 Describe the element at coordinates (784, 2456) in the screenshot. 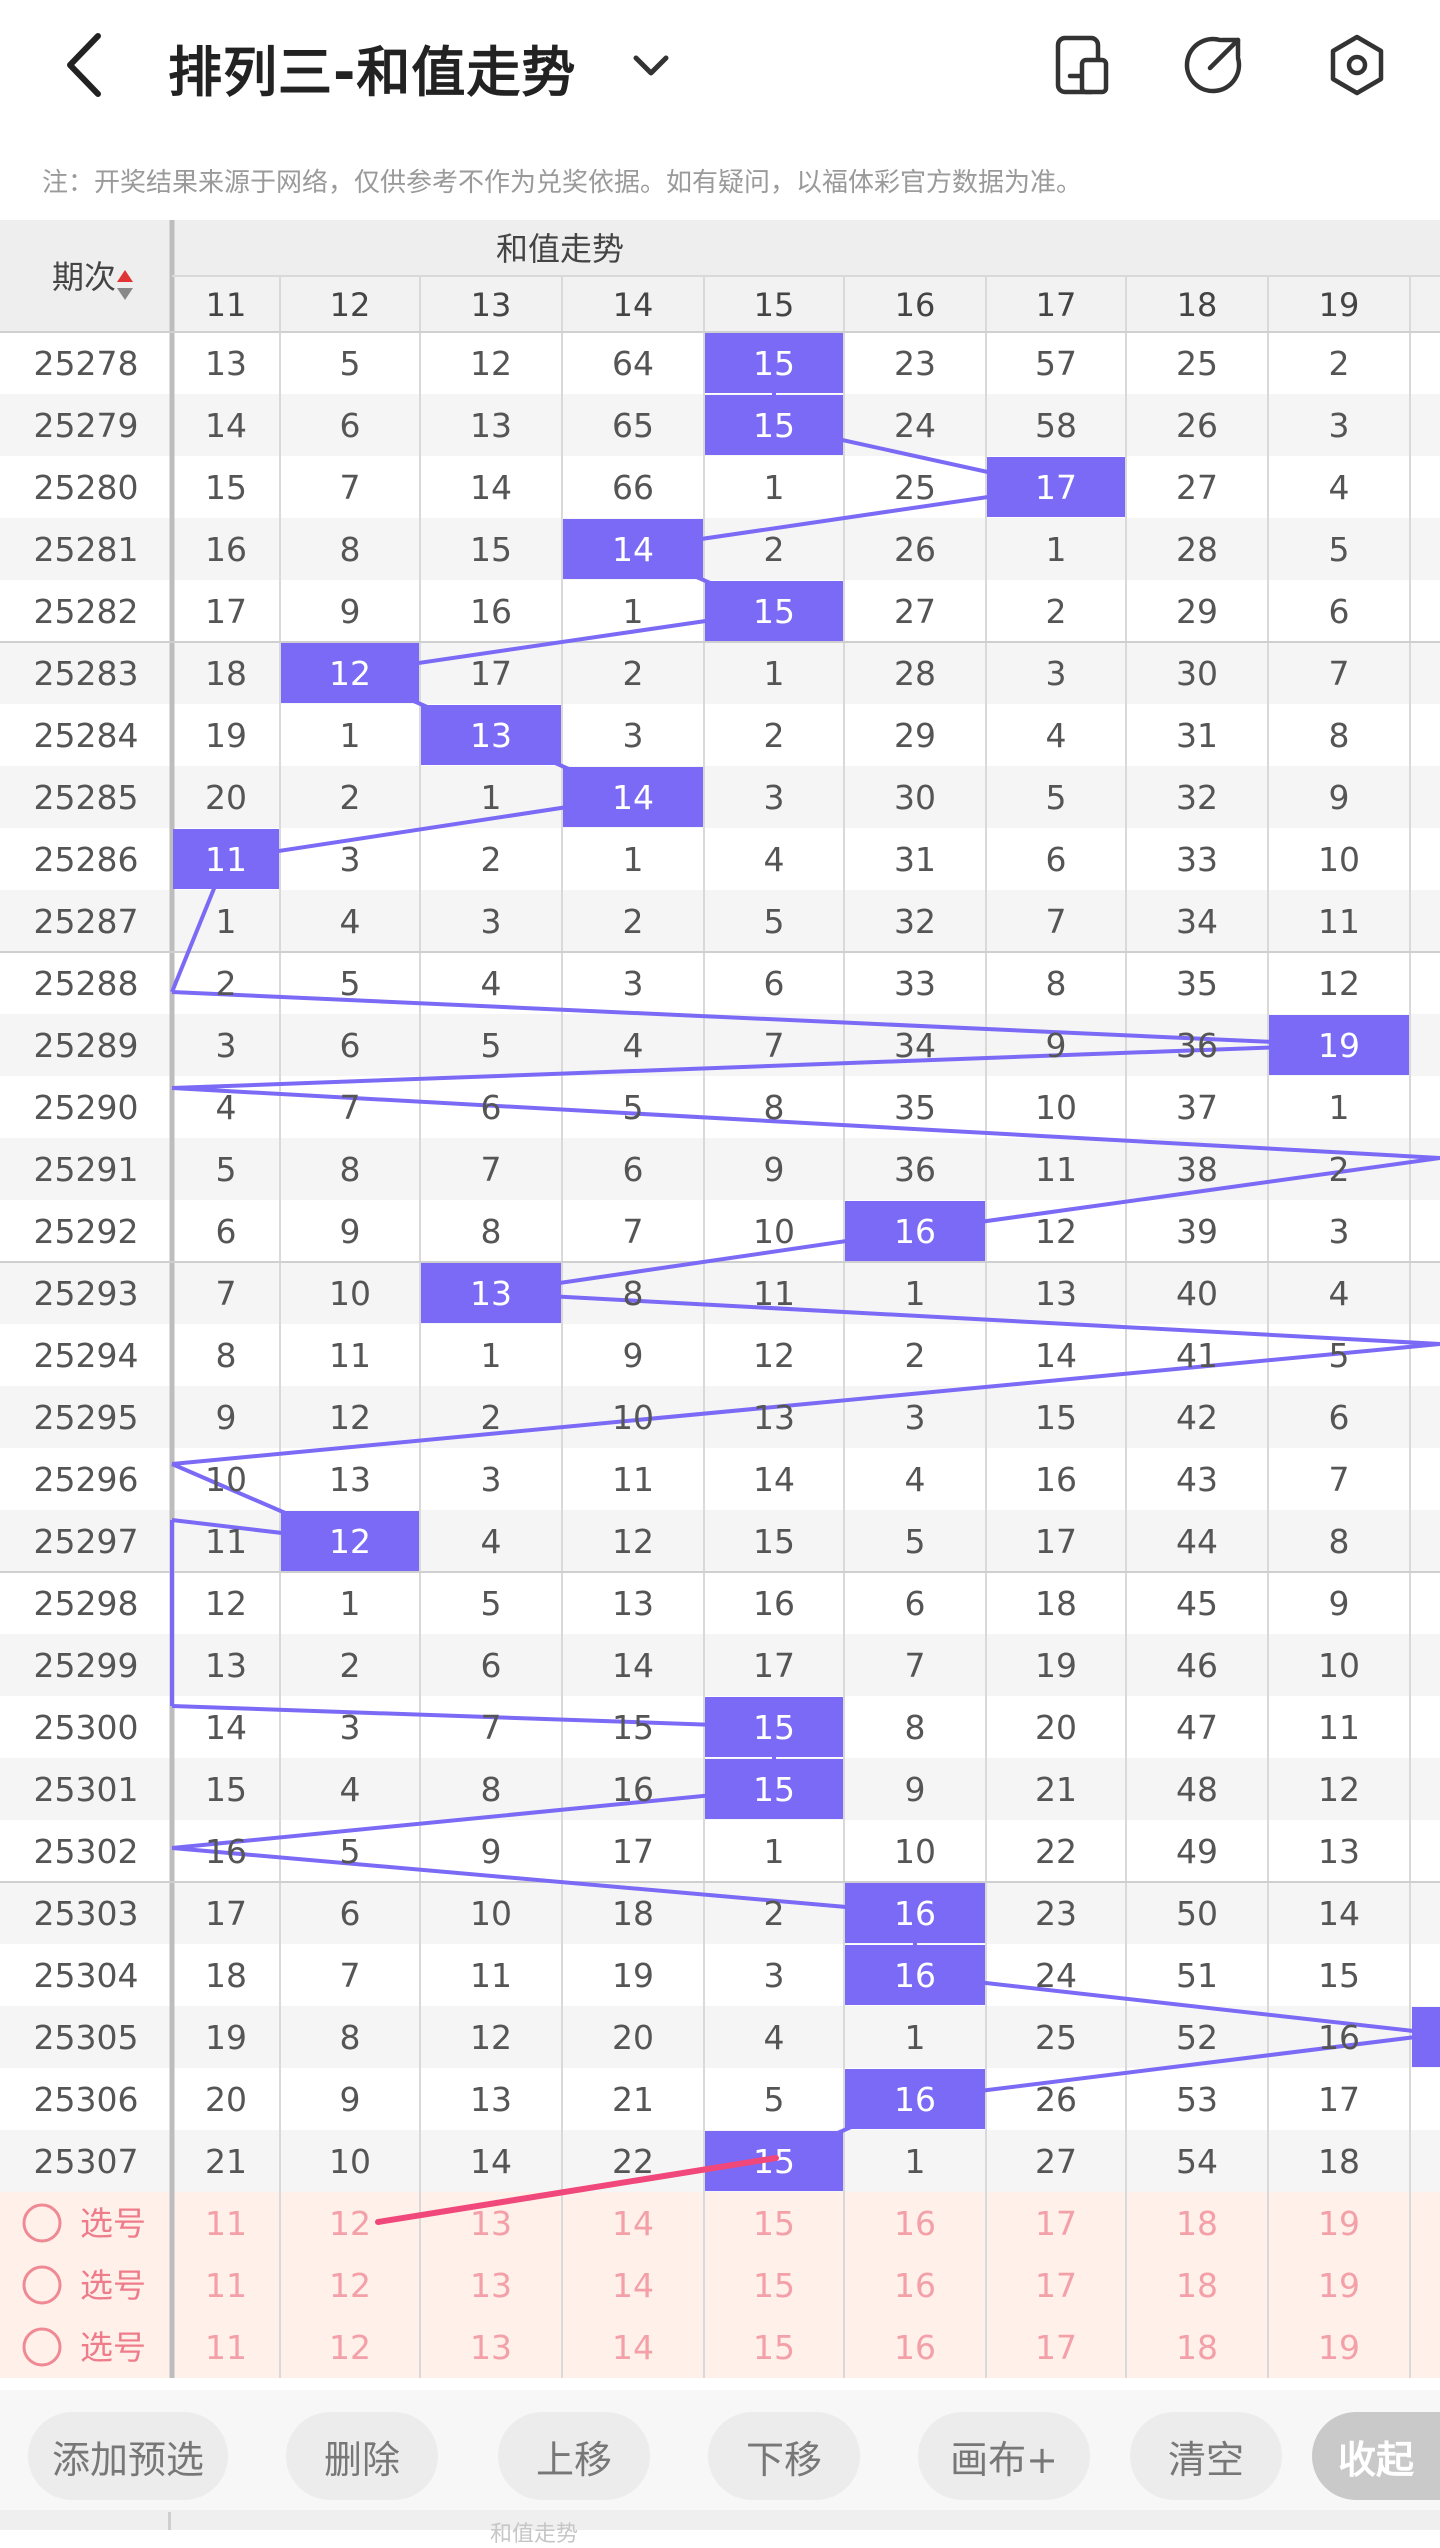

I see `move-down-button: 下移` at that location.